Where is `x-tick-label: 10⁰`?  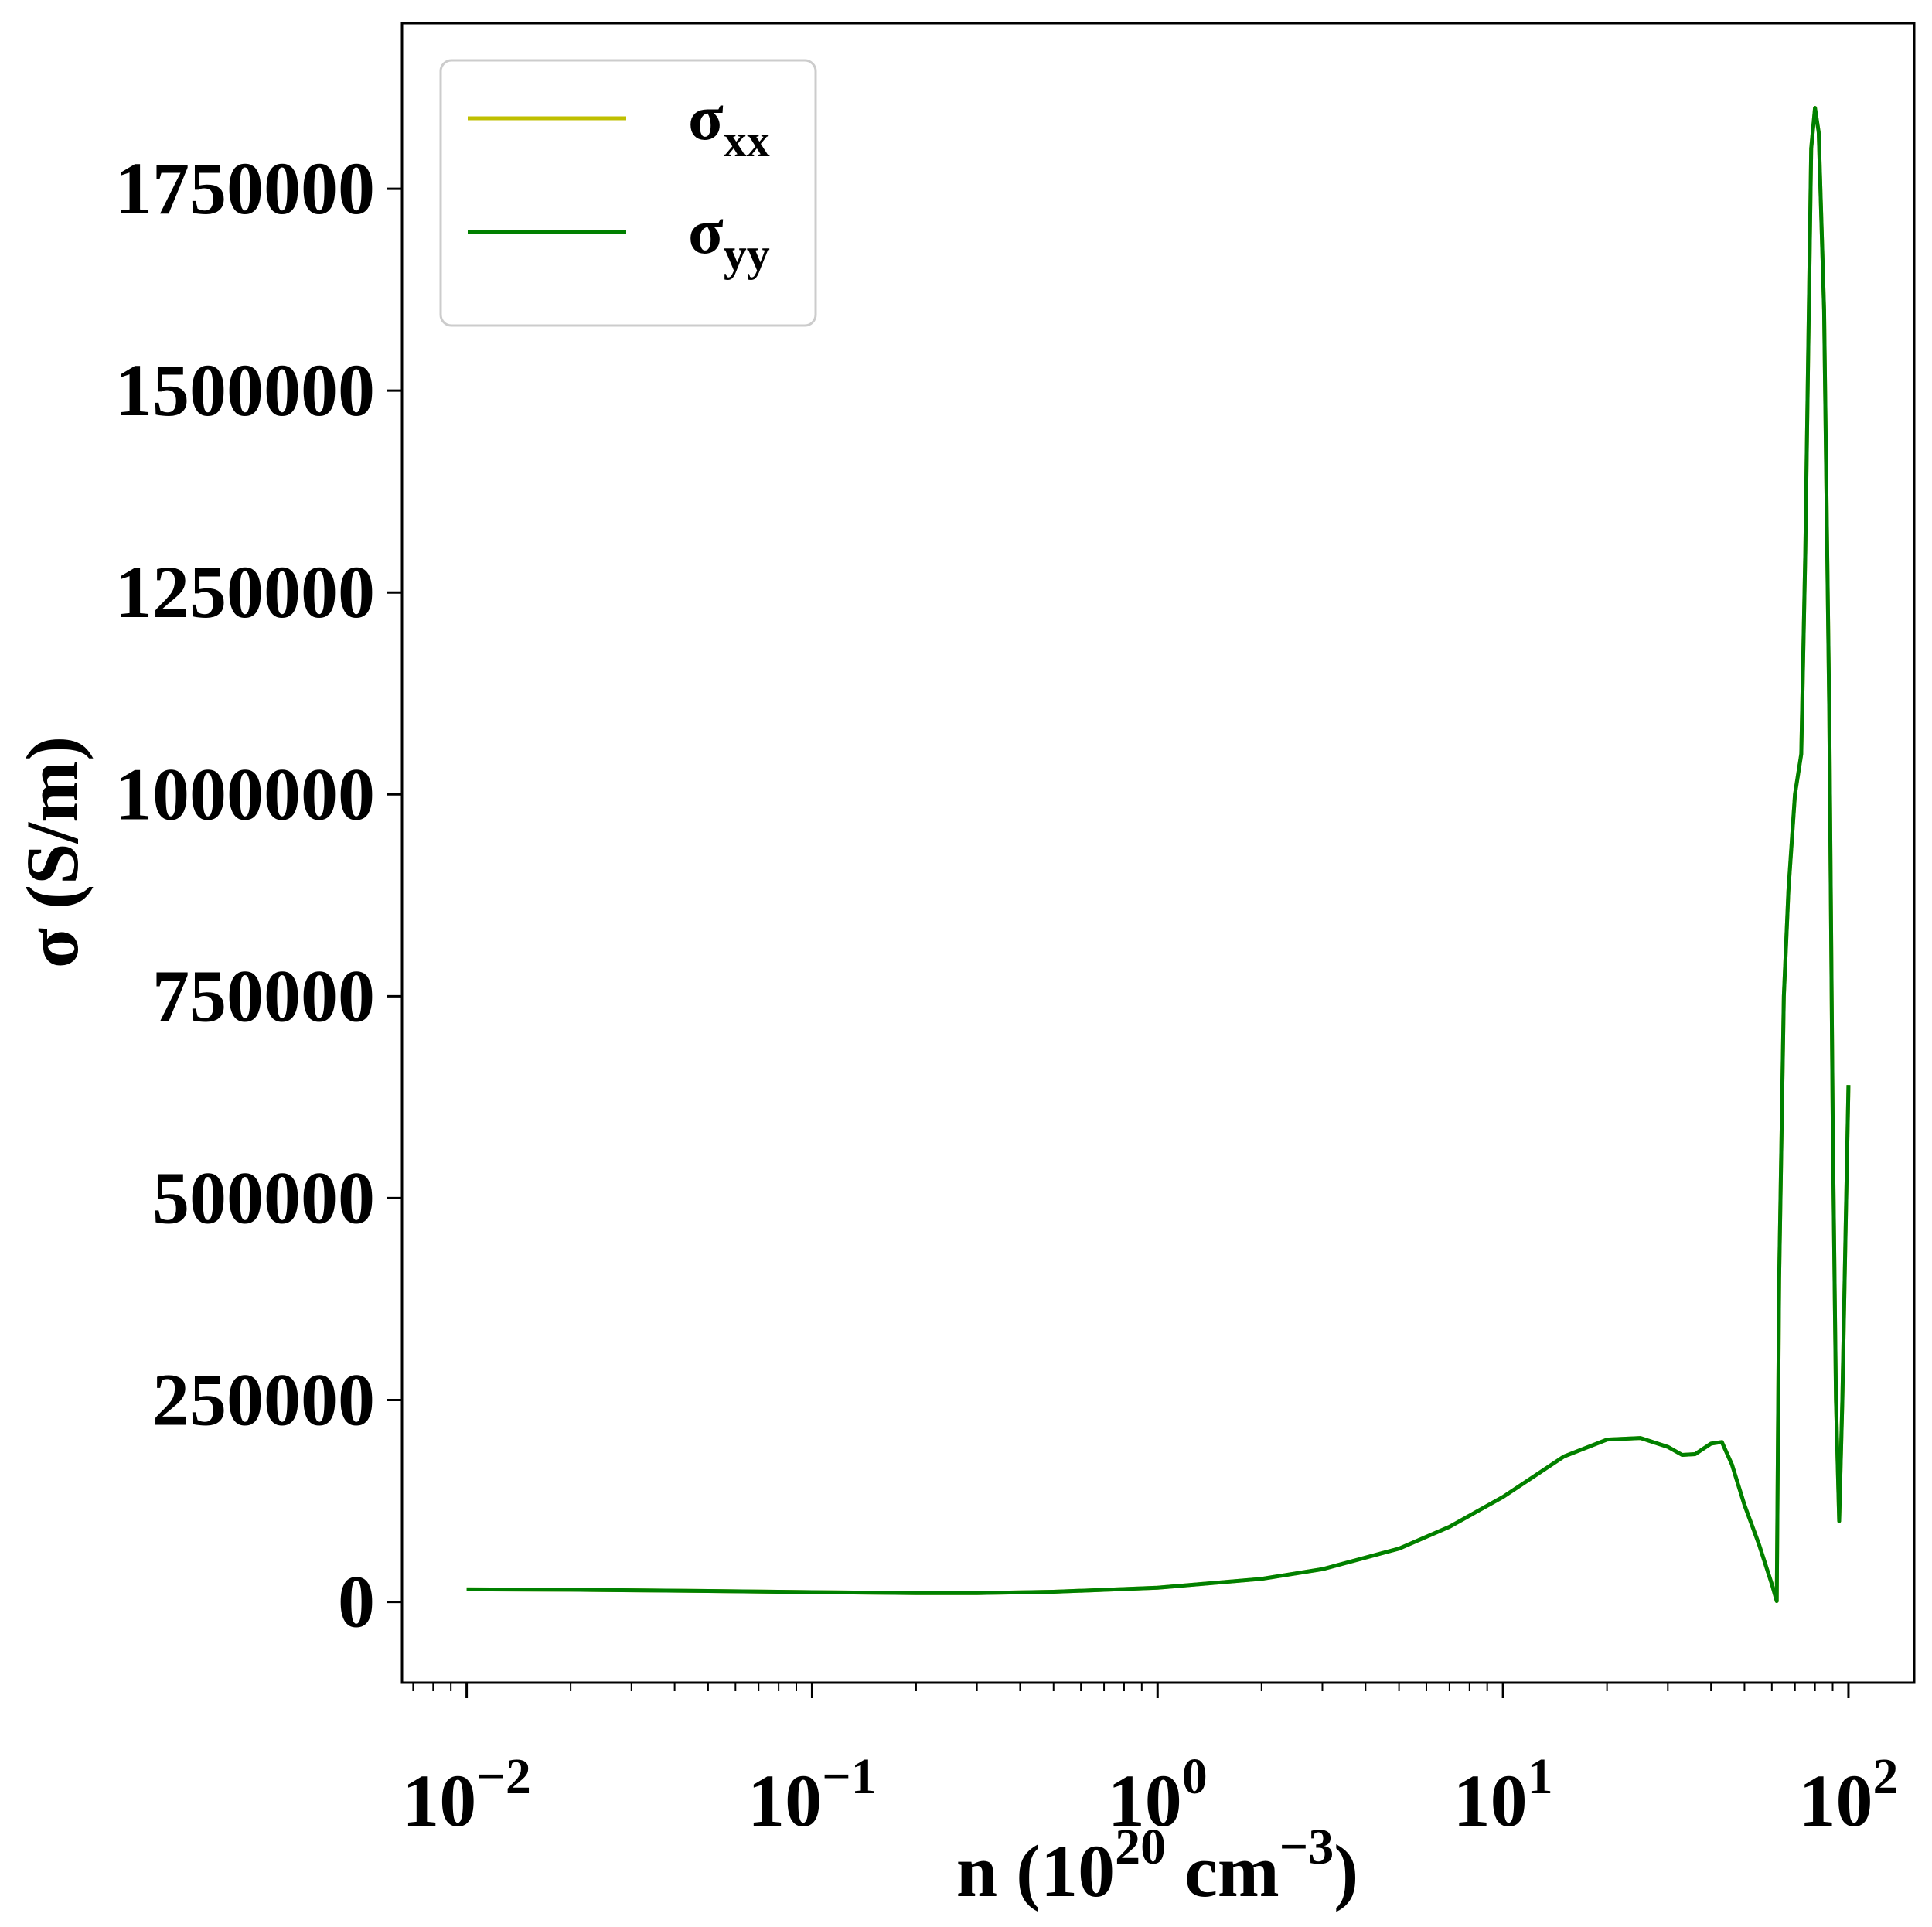
x-tick-label: 10⁰ is located at coordinates (1158, 1795).